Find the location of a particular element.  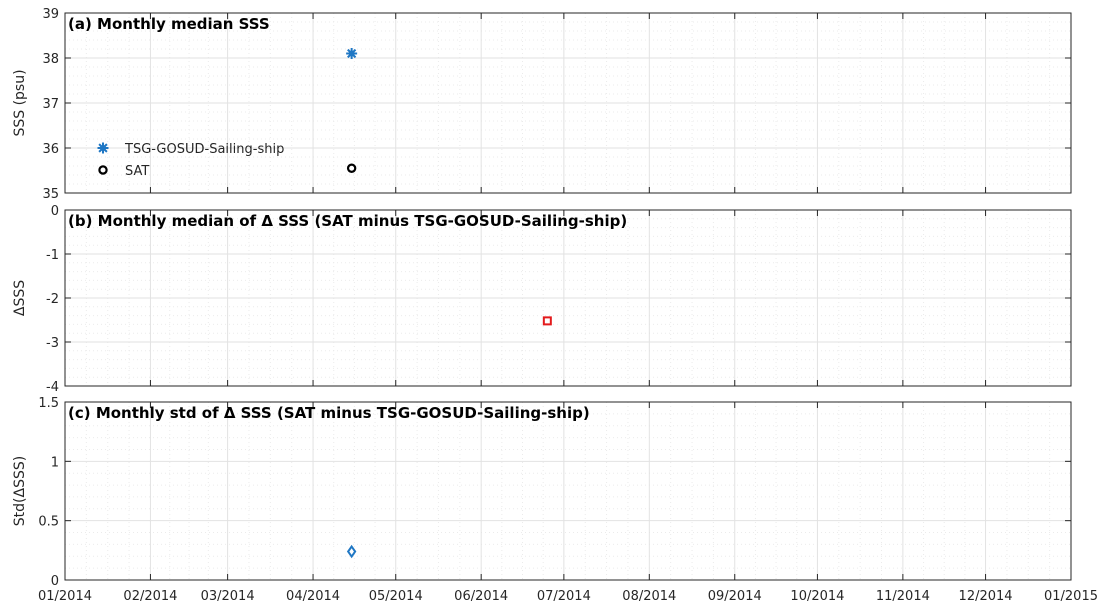

x-tick-label: 10/2014 is located at coordinates (817, 596).